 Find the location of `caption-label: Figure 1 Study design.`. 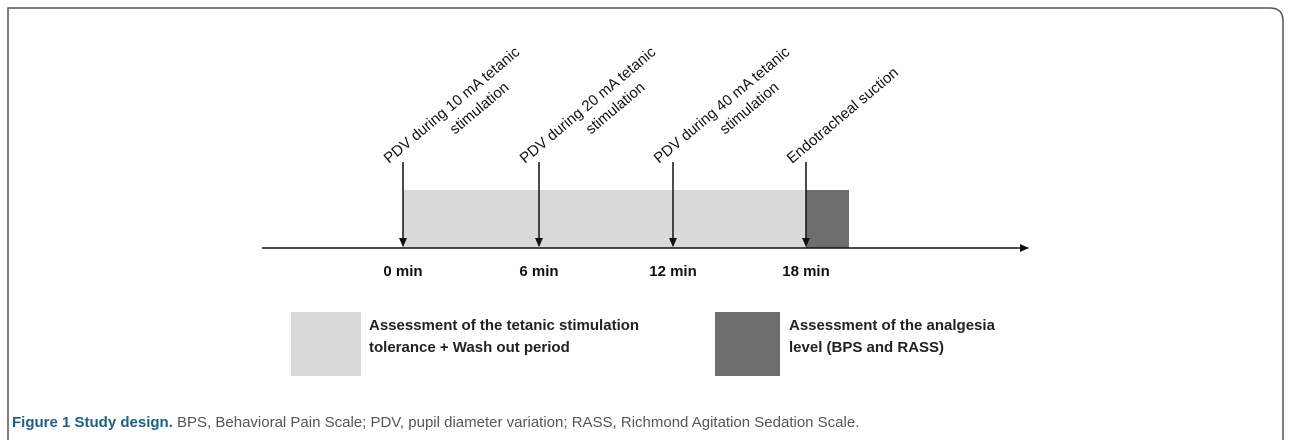

caption-label: Figure 1 Study design. is located at coordinates (92, 422).